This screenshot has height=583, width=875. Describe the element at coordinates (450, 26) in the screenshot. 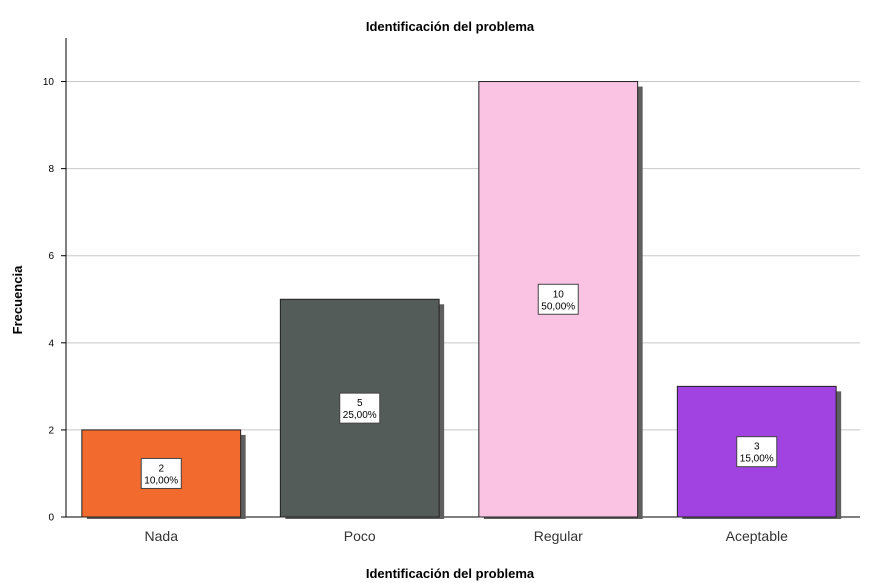

I see `chart-title: Identificación del problema` at that location.